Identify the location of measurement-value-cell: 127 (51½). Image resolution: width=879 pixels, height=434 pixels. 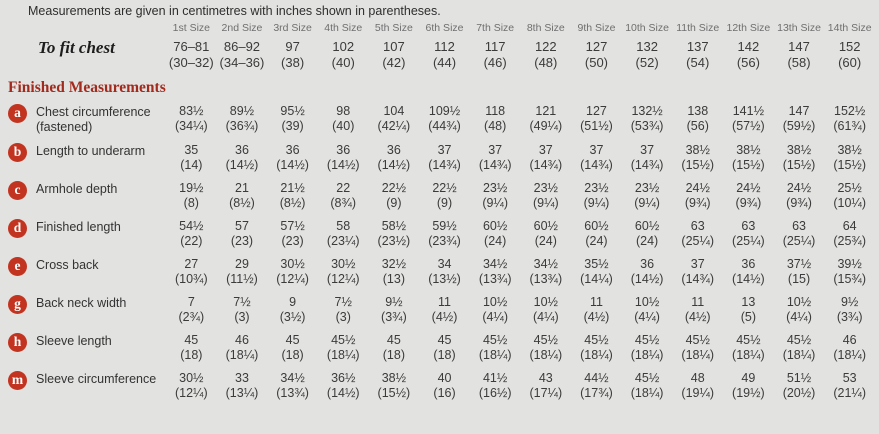
(596, 119).